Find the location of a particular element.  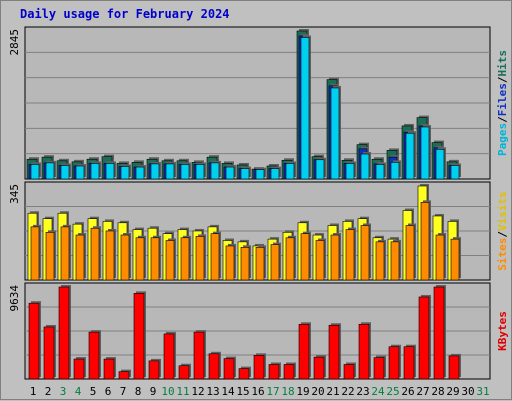

day-label-31: 31 is located at coordinates (482, 391).